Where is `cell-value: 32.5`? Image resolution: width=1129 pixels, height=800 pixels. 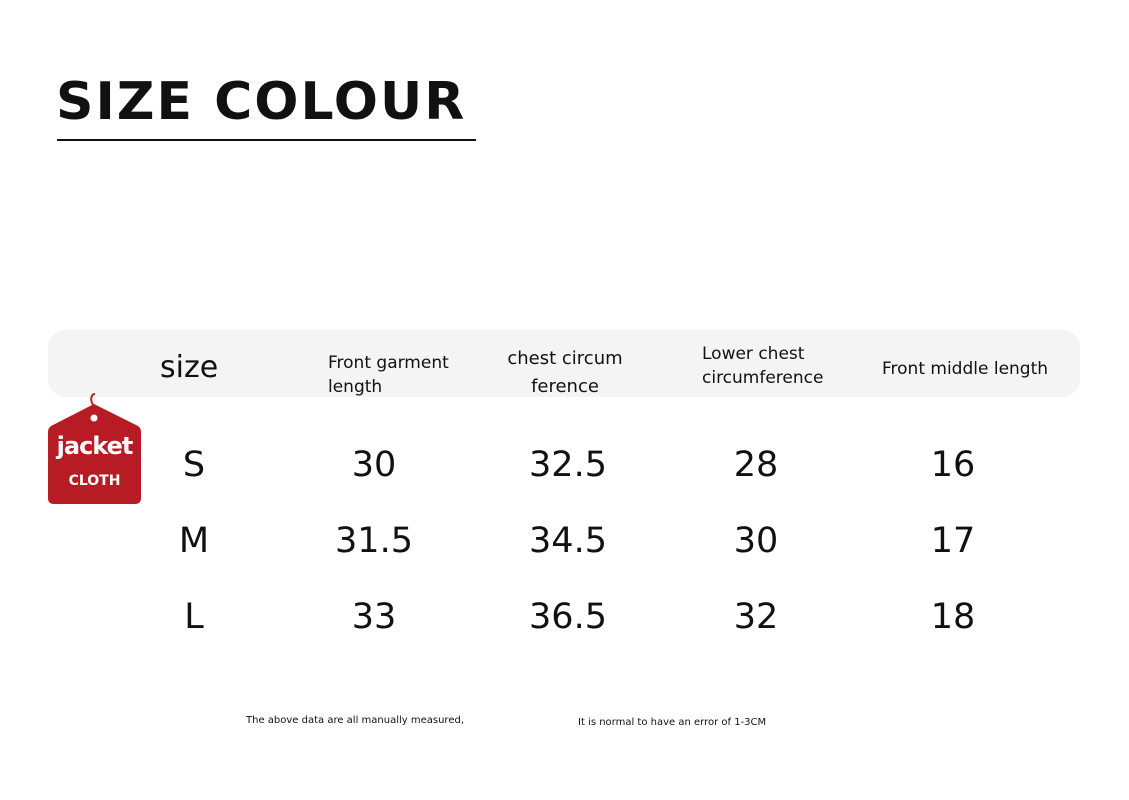
cell-value: 32.5 is located at coordinates (568, 465).